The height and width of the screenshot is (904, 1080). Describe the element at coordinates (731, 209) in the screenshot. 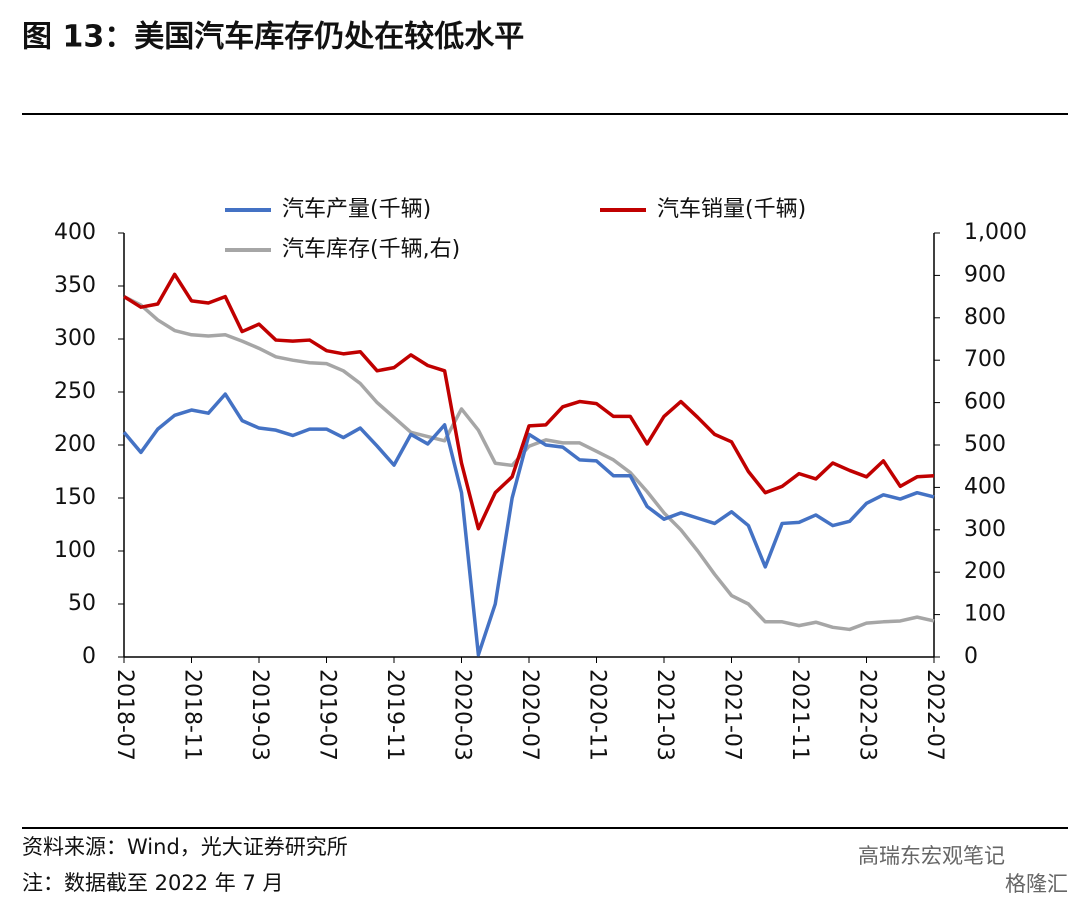

I see `legend-label: 汽车销量(千辆)` at that location.